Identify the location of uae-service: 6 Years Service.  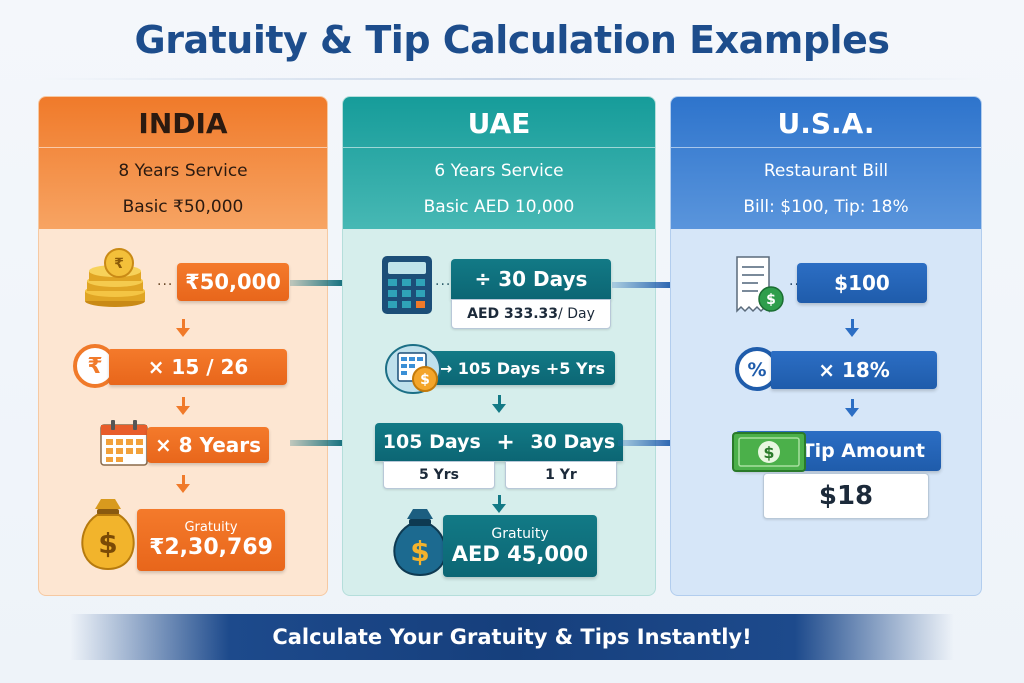
(499, 171).